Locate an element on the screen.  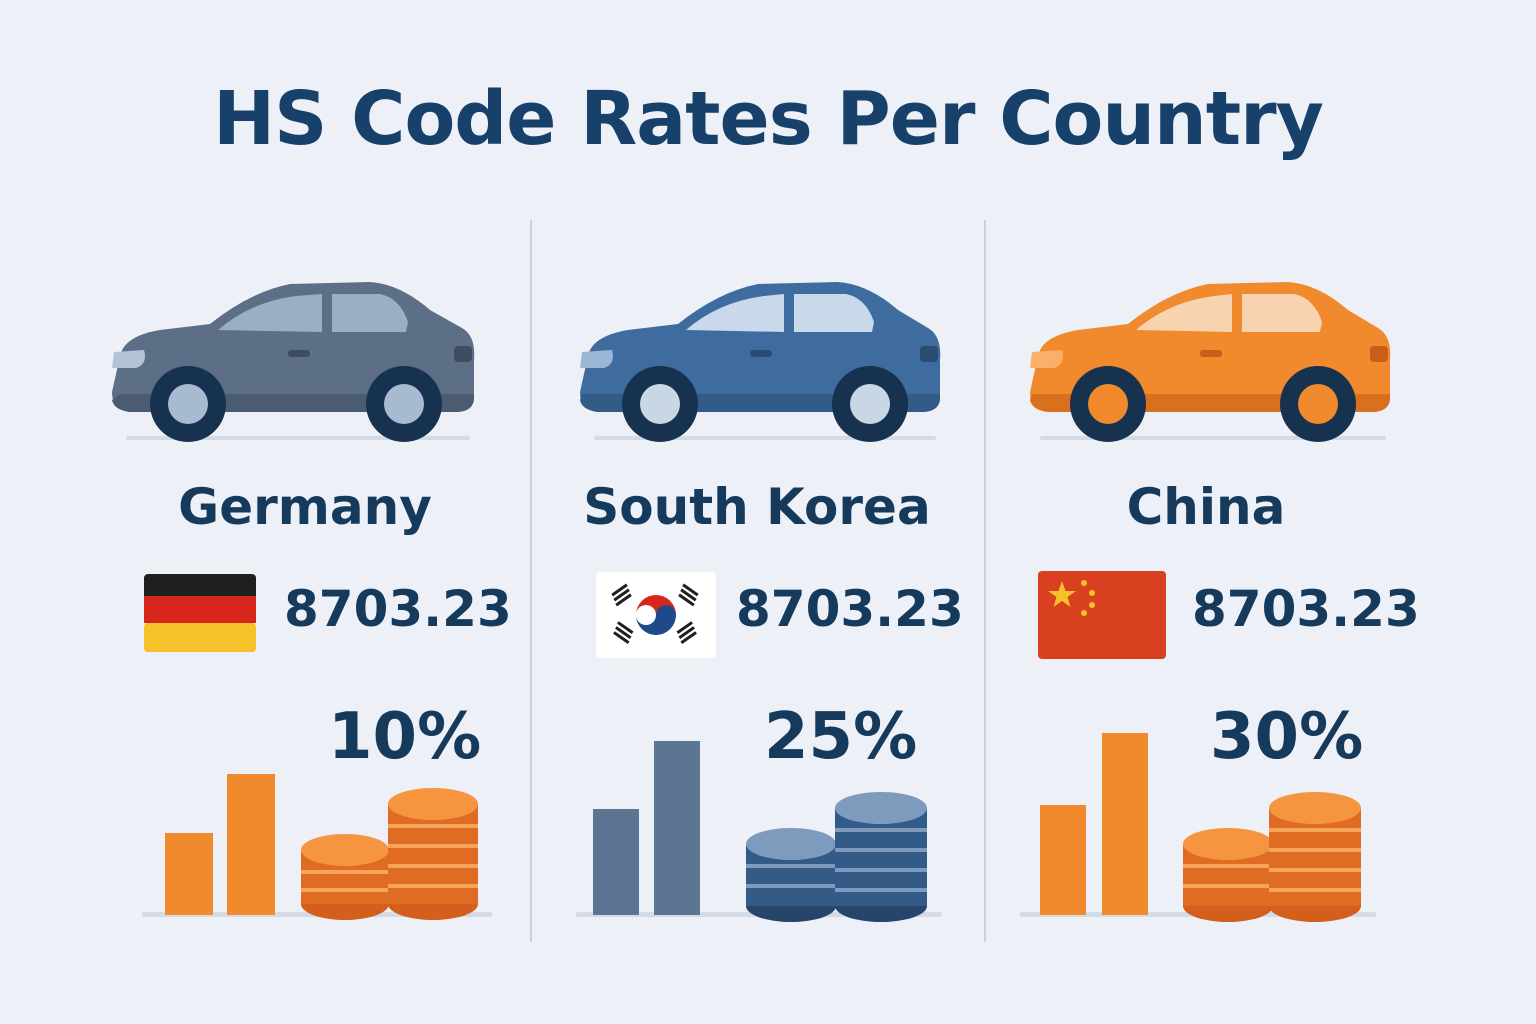
rate-value: 30% is located at coordinates (1287, 737).